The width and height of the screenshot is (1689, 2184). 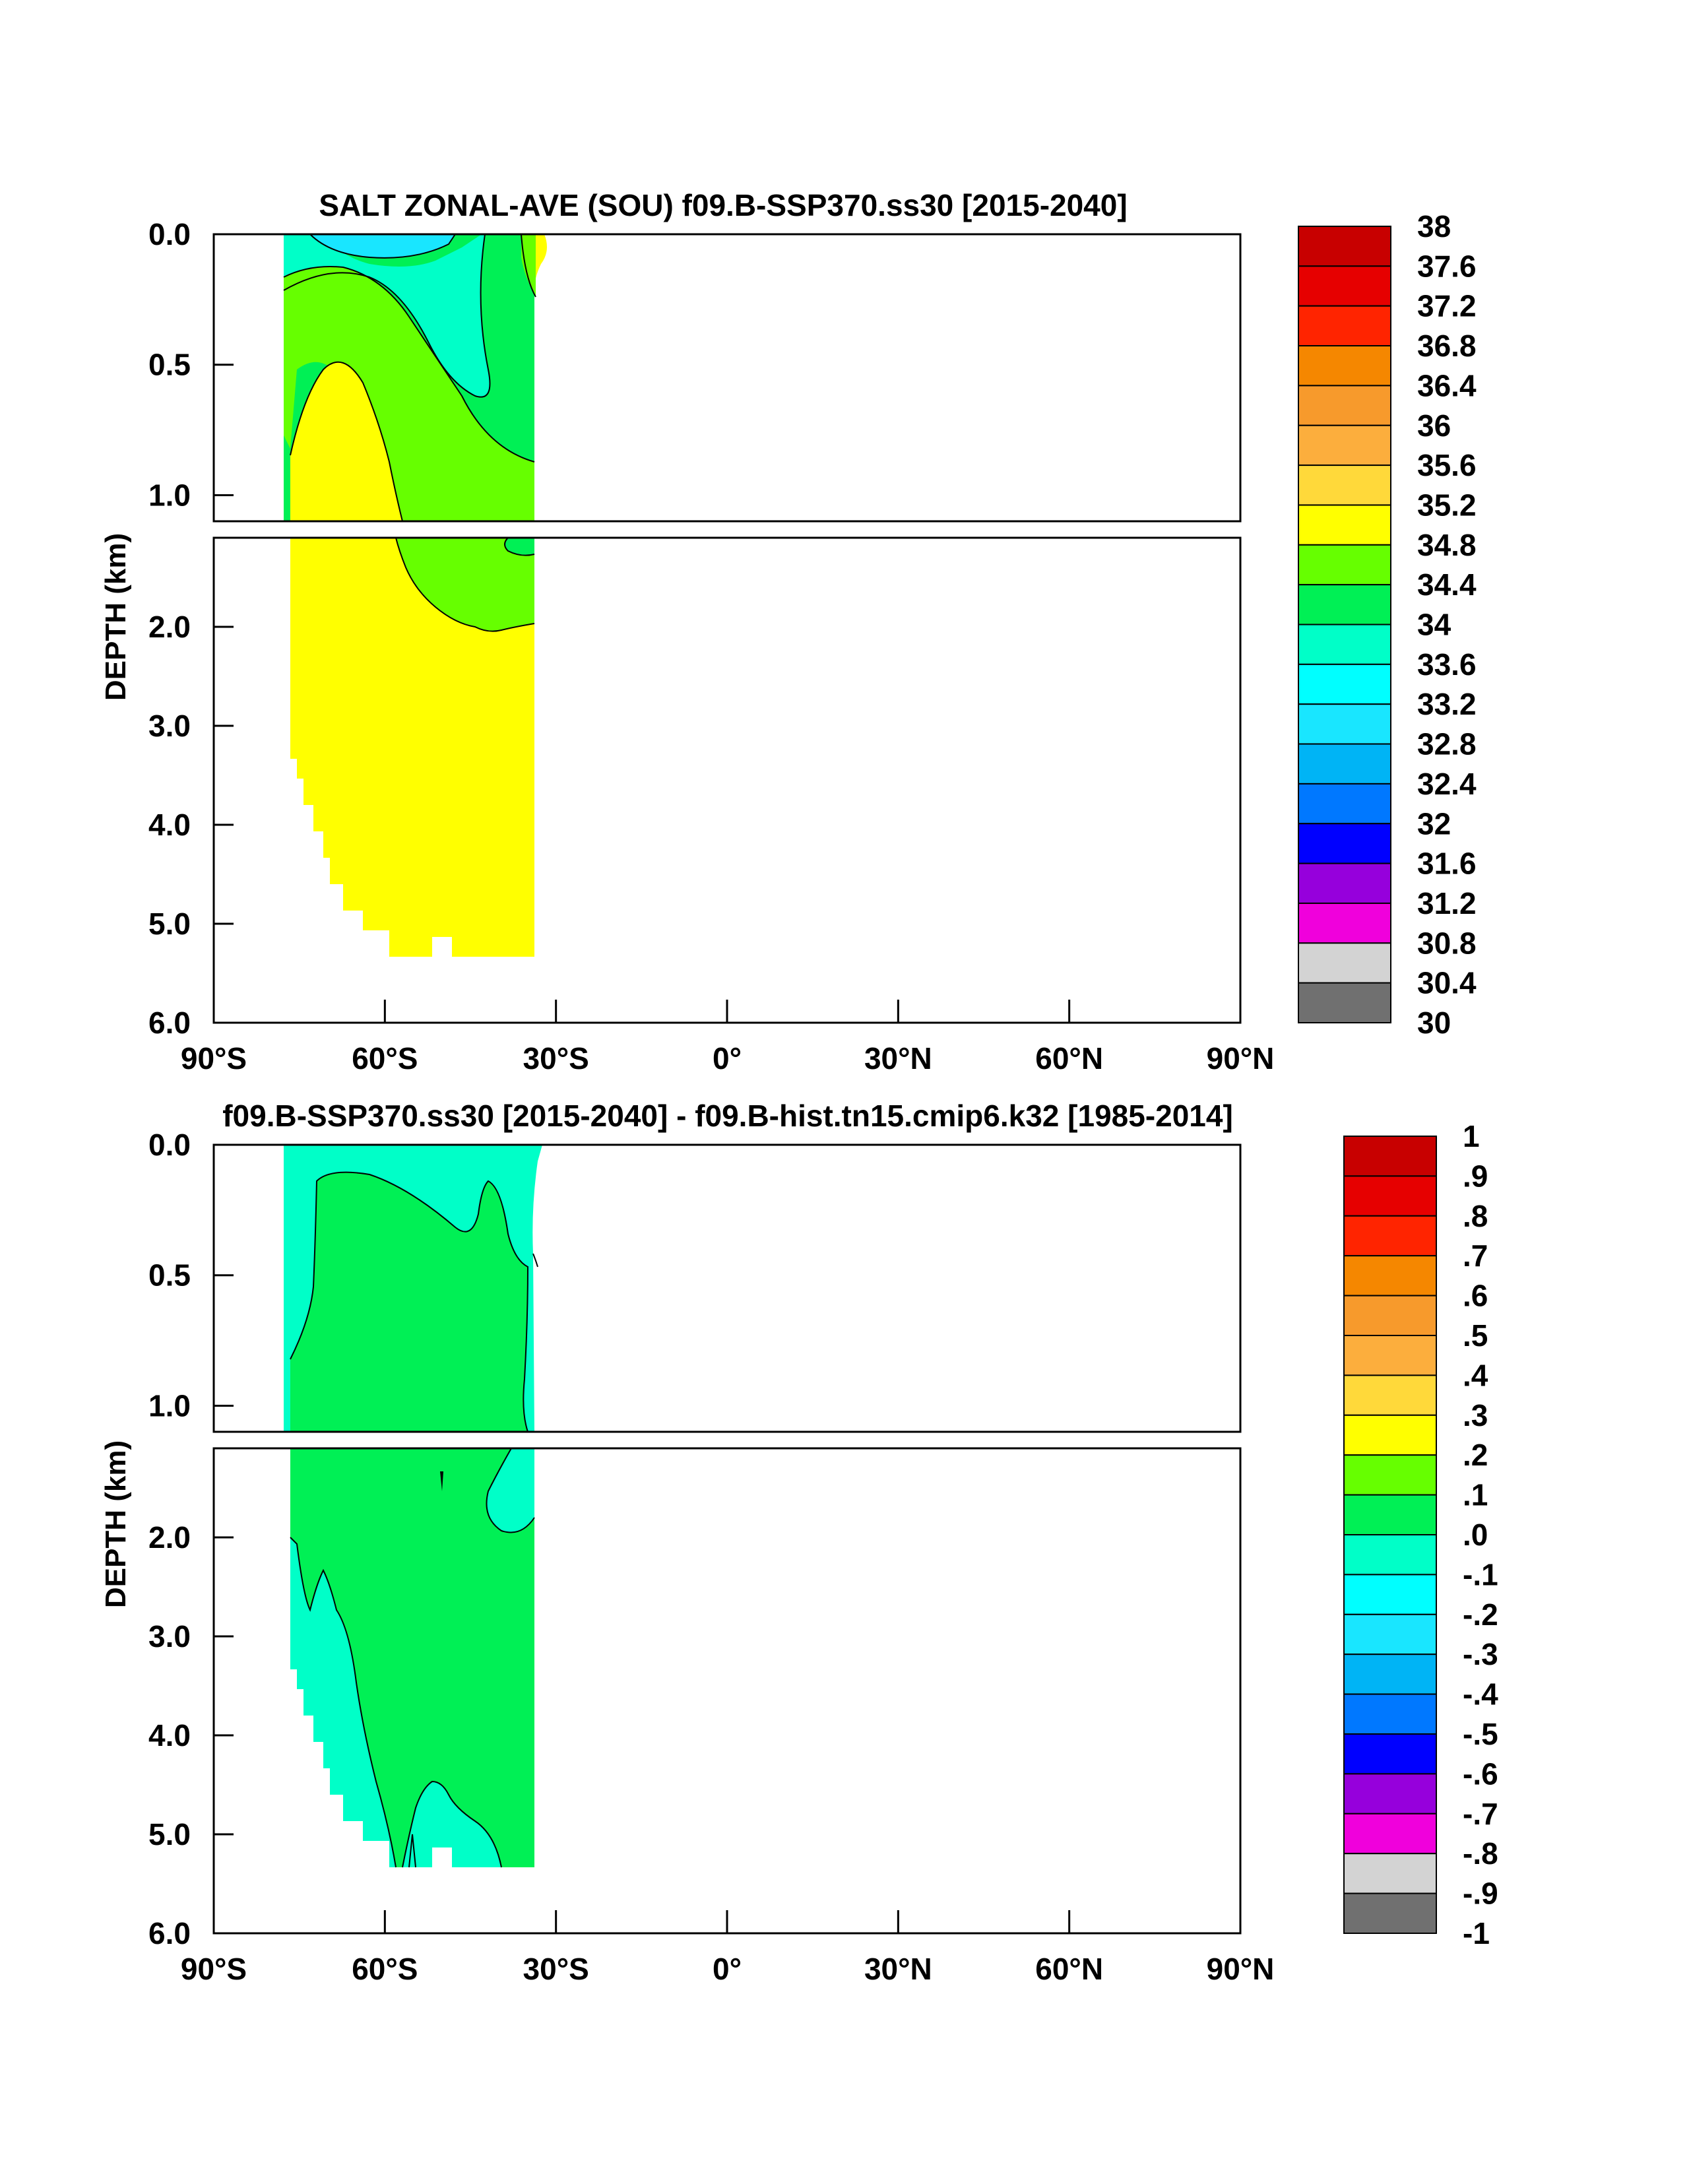 What do you see at coordinates (1480, 1853) in the screenshot?
I see `colorbar-label: -.8` at bounding box center [1480, 1853].